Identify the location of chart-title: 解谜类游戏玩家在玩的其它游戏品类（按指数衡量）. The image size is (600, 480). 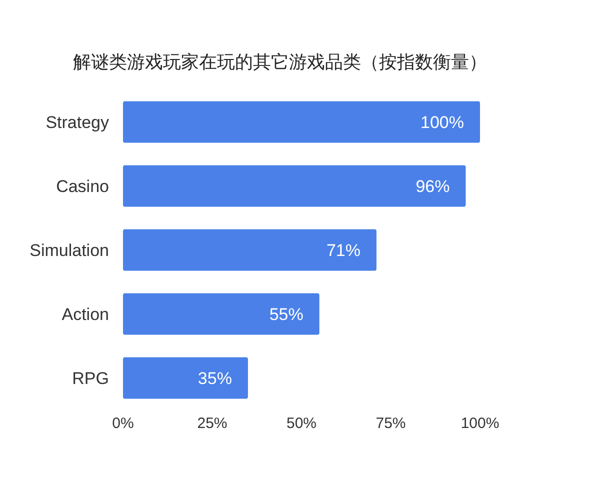
(280, 62).